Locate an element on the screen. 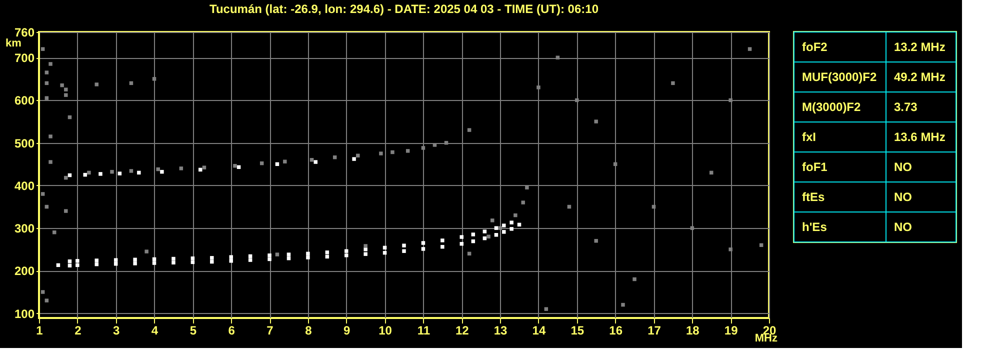 This screenshot has height=359, width=998. x-tick-label: 7 is located at coordinates (270, 331).